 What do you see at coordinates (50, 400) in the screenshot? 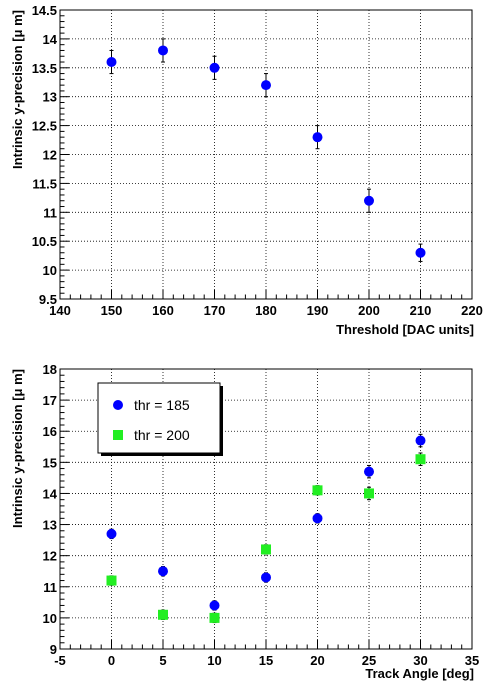
I see `track-angle-chart-y-tick-label: 17` at bounding box center [50, 400].